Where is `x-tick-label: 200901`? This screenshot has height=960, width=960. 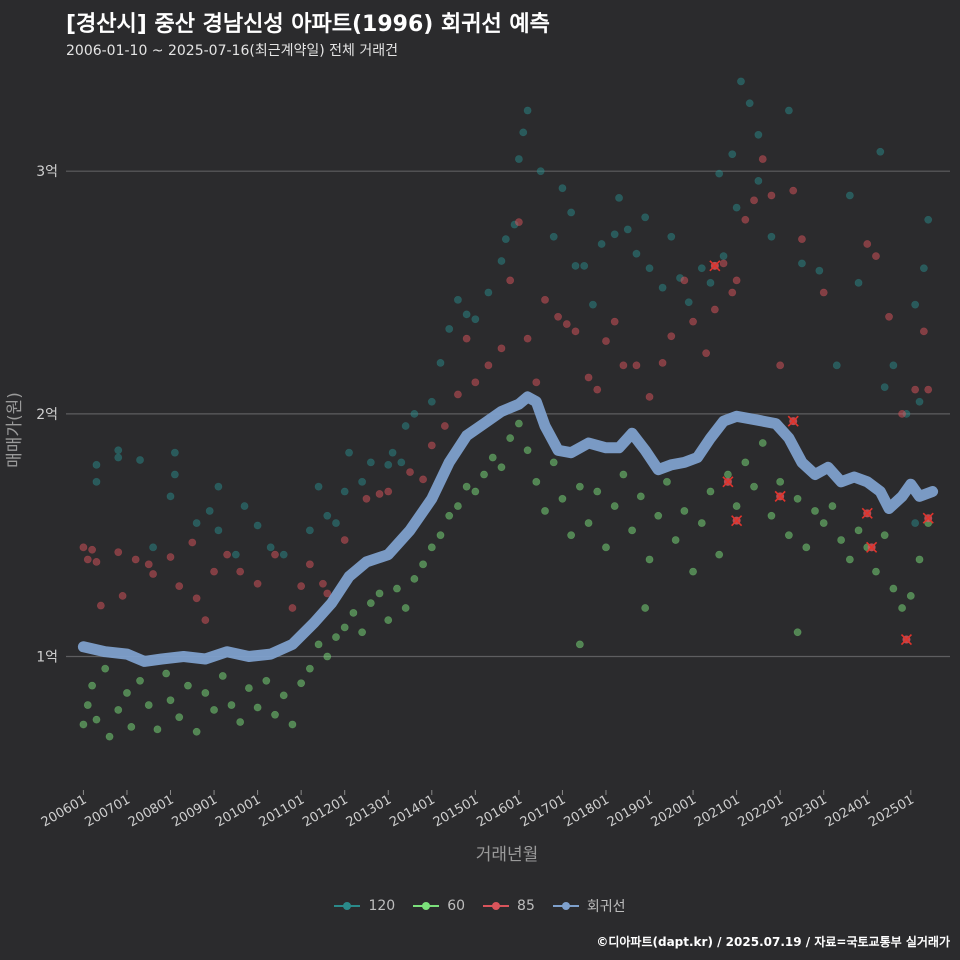
x-tick-label: 200901 is located at coordinates (195, 811).